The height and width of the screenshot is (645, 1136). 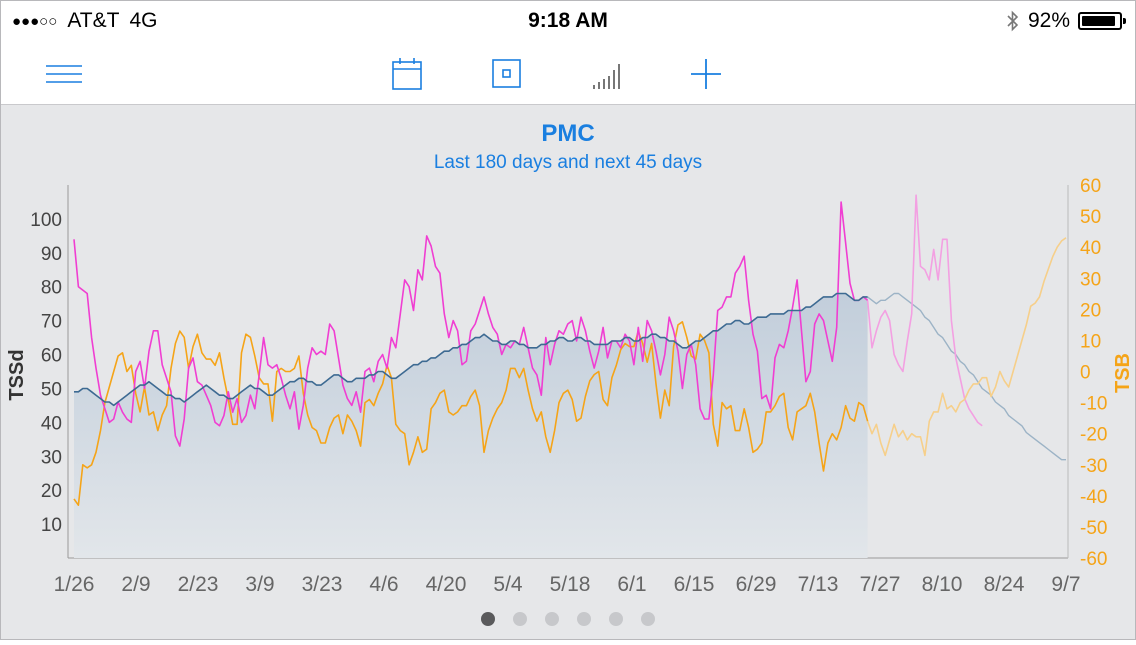 I want to click on signal-strength-icon: ●●●○○, so click(x=35, y=21).